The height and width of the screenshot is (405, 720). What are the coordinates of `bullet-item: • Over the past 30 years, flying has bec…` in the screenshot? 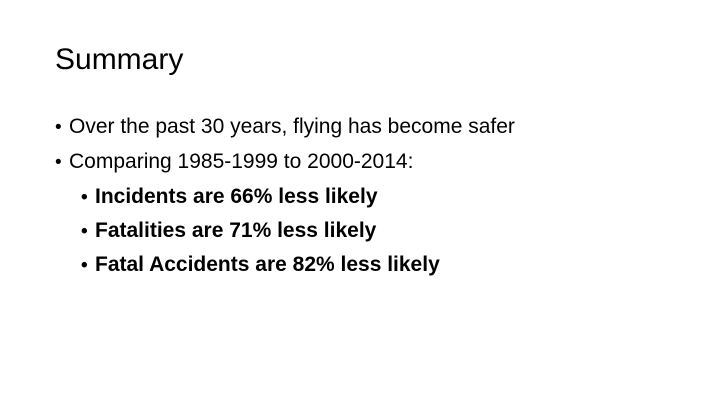 It's located at (285, 127).